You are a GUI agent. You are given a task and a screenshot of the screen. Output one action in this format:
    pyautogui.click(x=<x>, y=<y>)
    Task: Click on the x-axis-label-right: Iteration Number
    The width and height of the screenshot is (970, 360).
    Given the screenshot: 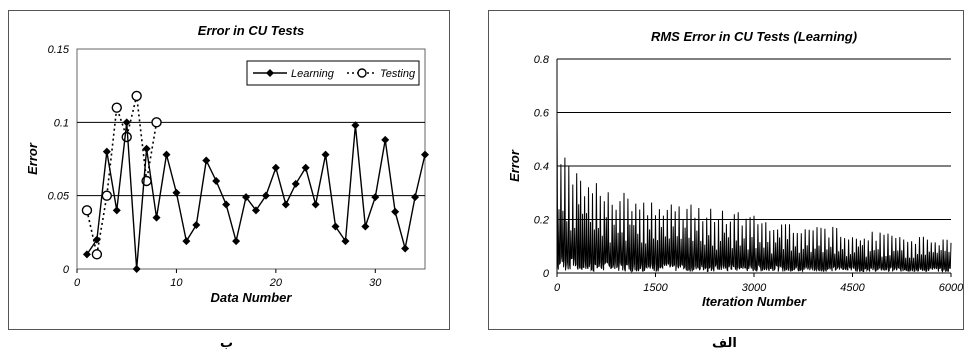 What is the action you would take?
    pyautogui.click(x=754, y=301)
    